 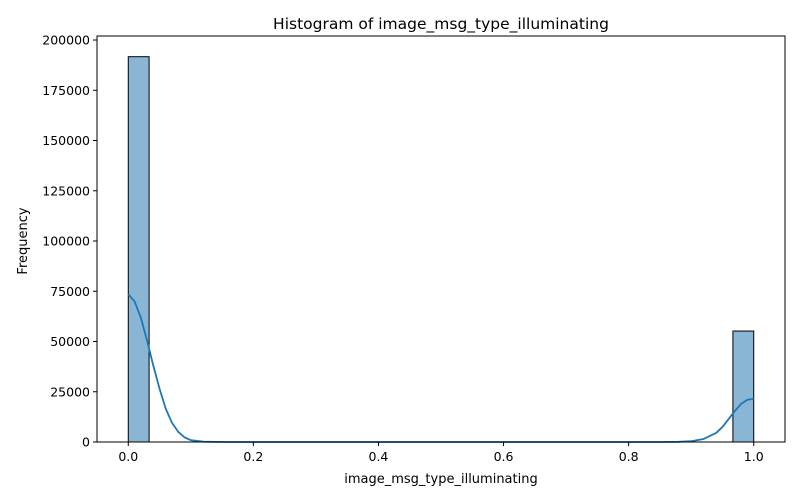 I want to click on x-axis-label: image_msg_type_illuminating, so click(x=440, y=479).